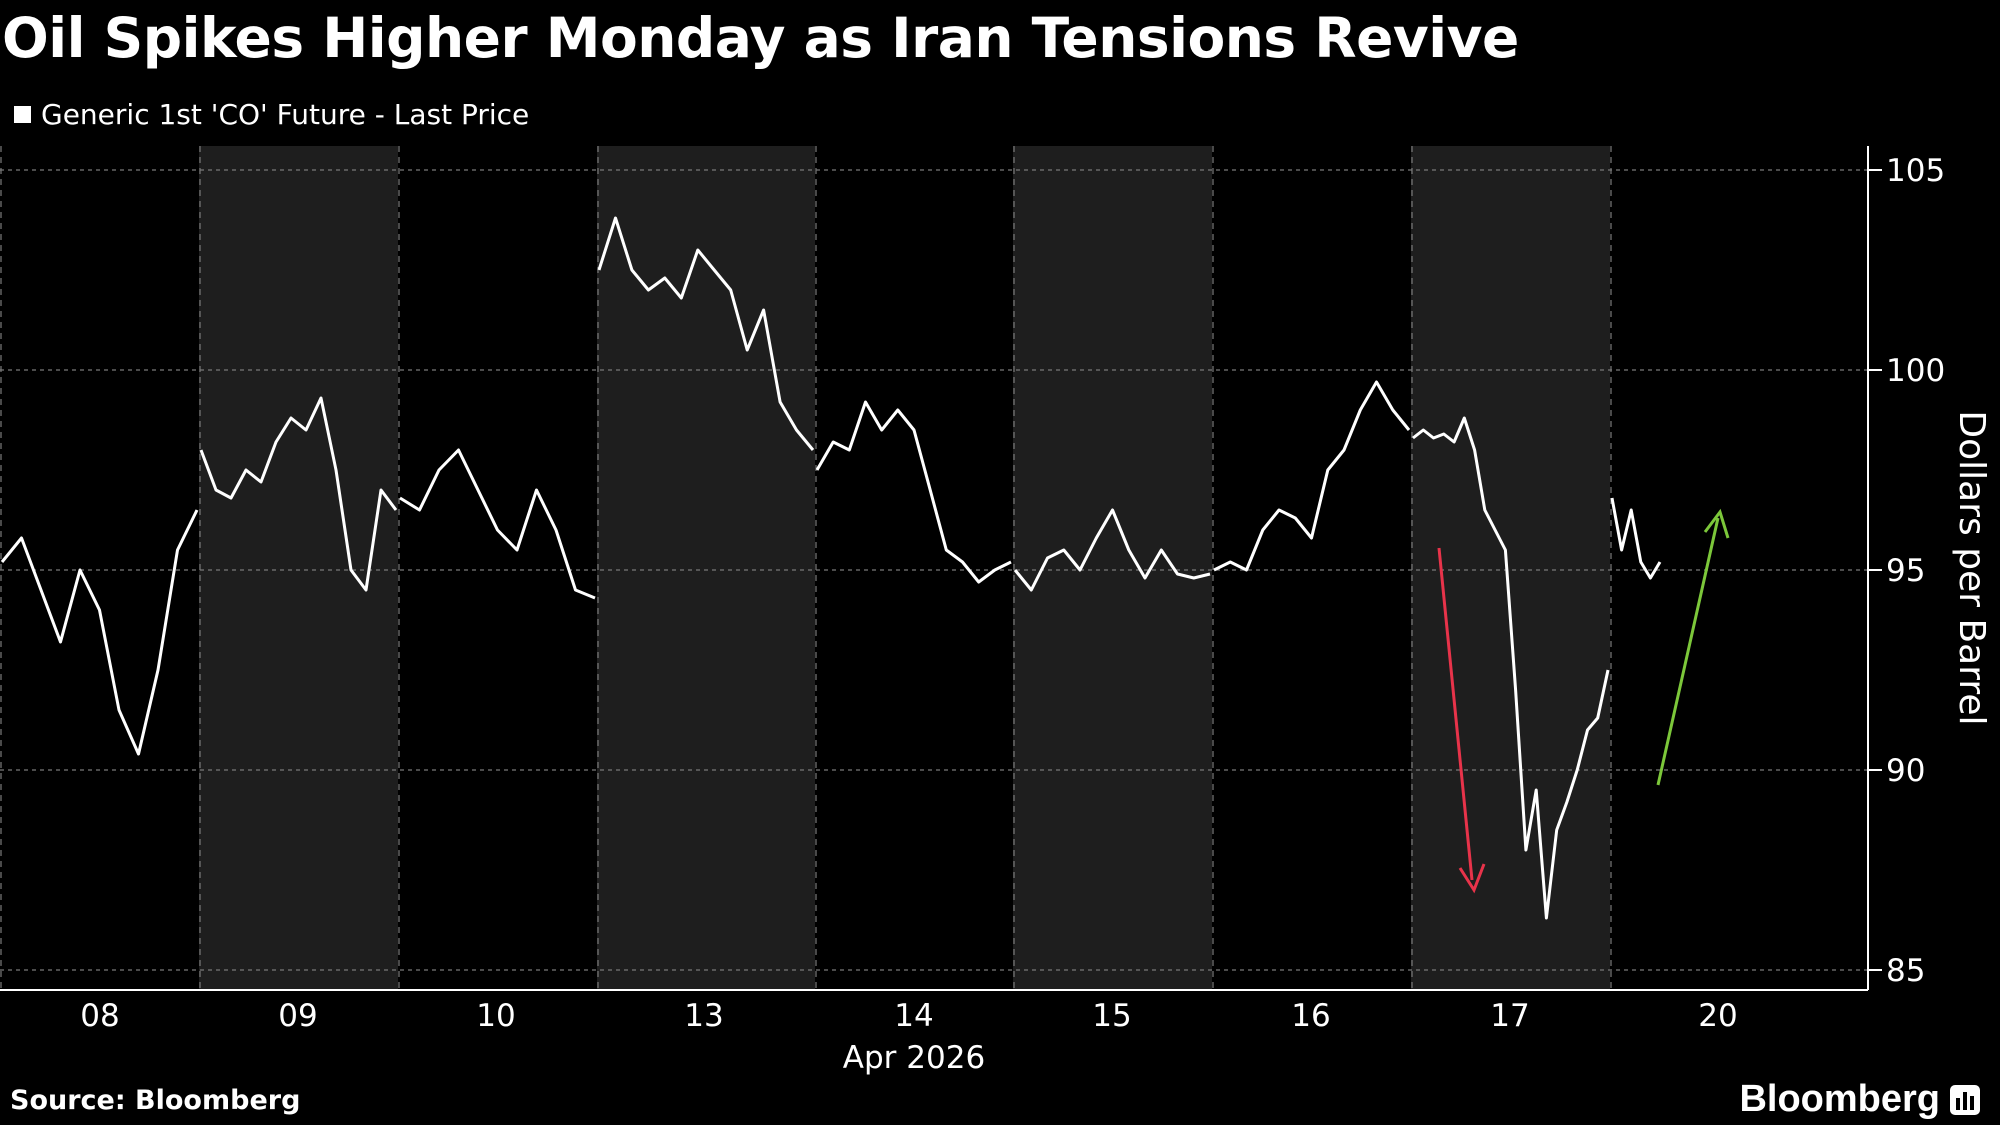 The width and height of the screenshot is (2000, 1125). What do you see at coordinates (1905, 771) in the screenshot?
I see `y-tick-label-90: 90` at bounding box center [1905, 771].